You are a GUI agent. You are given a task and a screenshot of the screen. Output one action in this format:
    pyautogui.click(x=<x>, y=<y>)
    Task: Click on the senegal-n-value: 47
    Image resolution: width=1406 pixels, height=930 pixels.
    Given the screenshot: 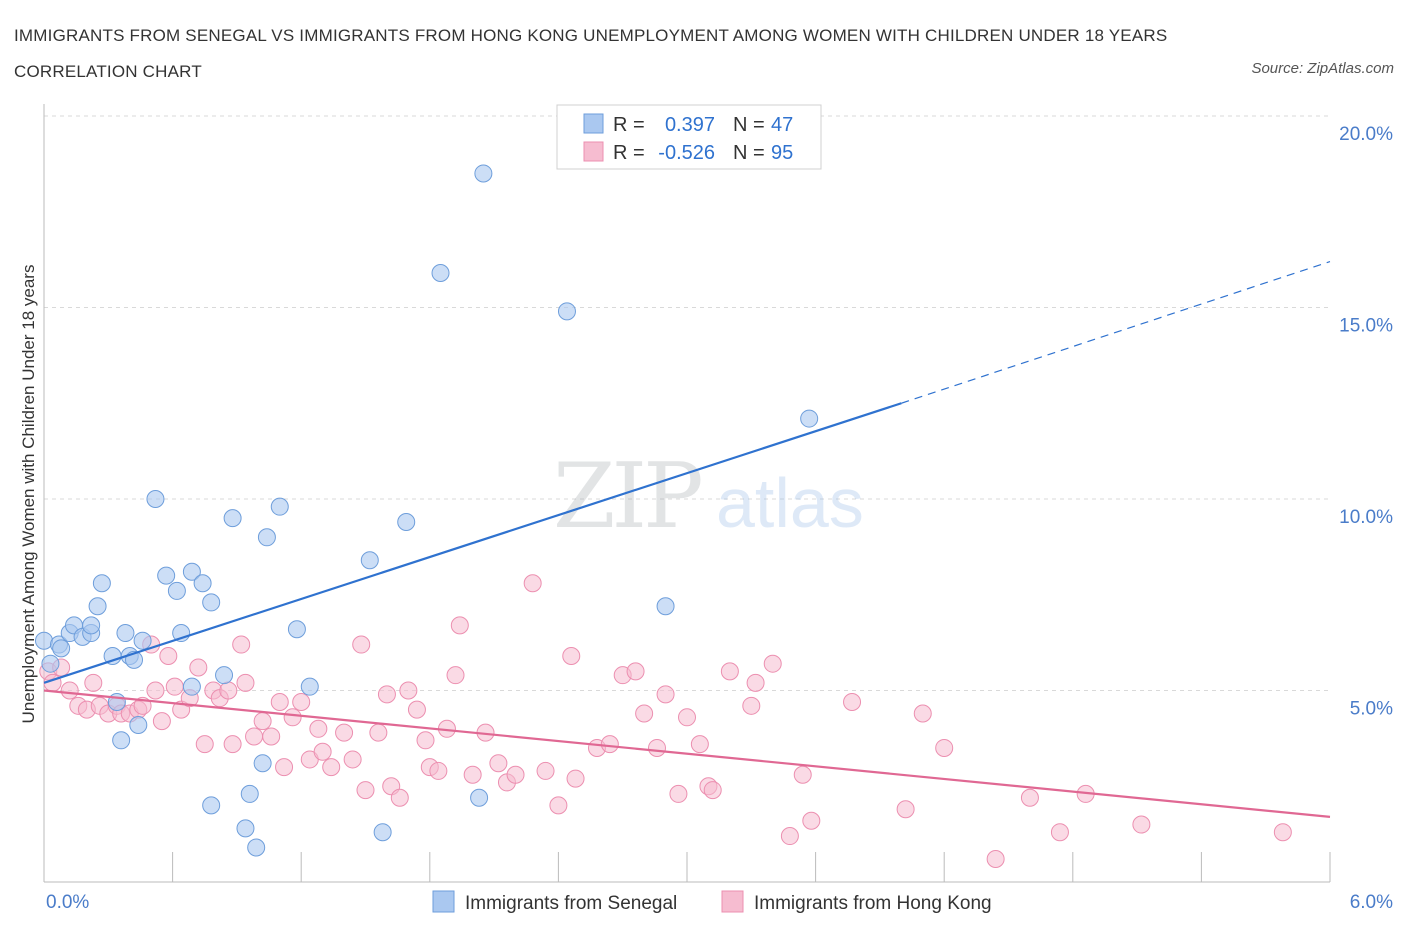 What is the action you would take?
    pyautogui.click(x=782, y=125)
    